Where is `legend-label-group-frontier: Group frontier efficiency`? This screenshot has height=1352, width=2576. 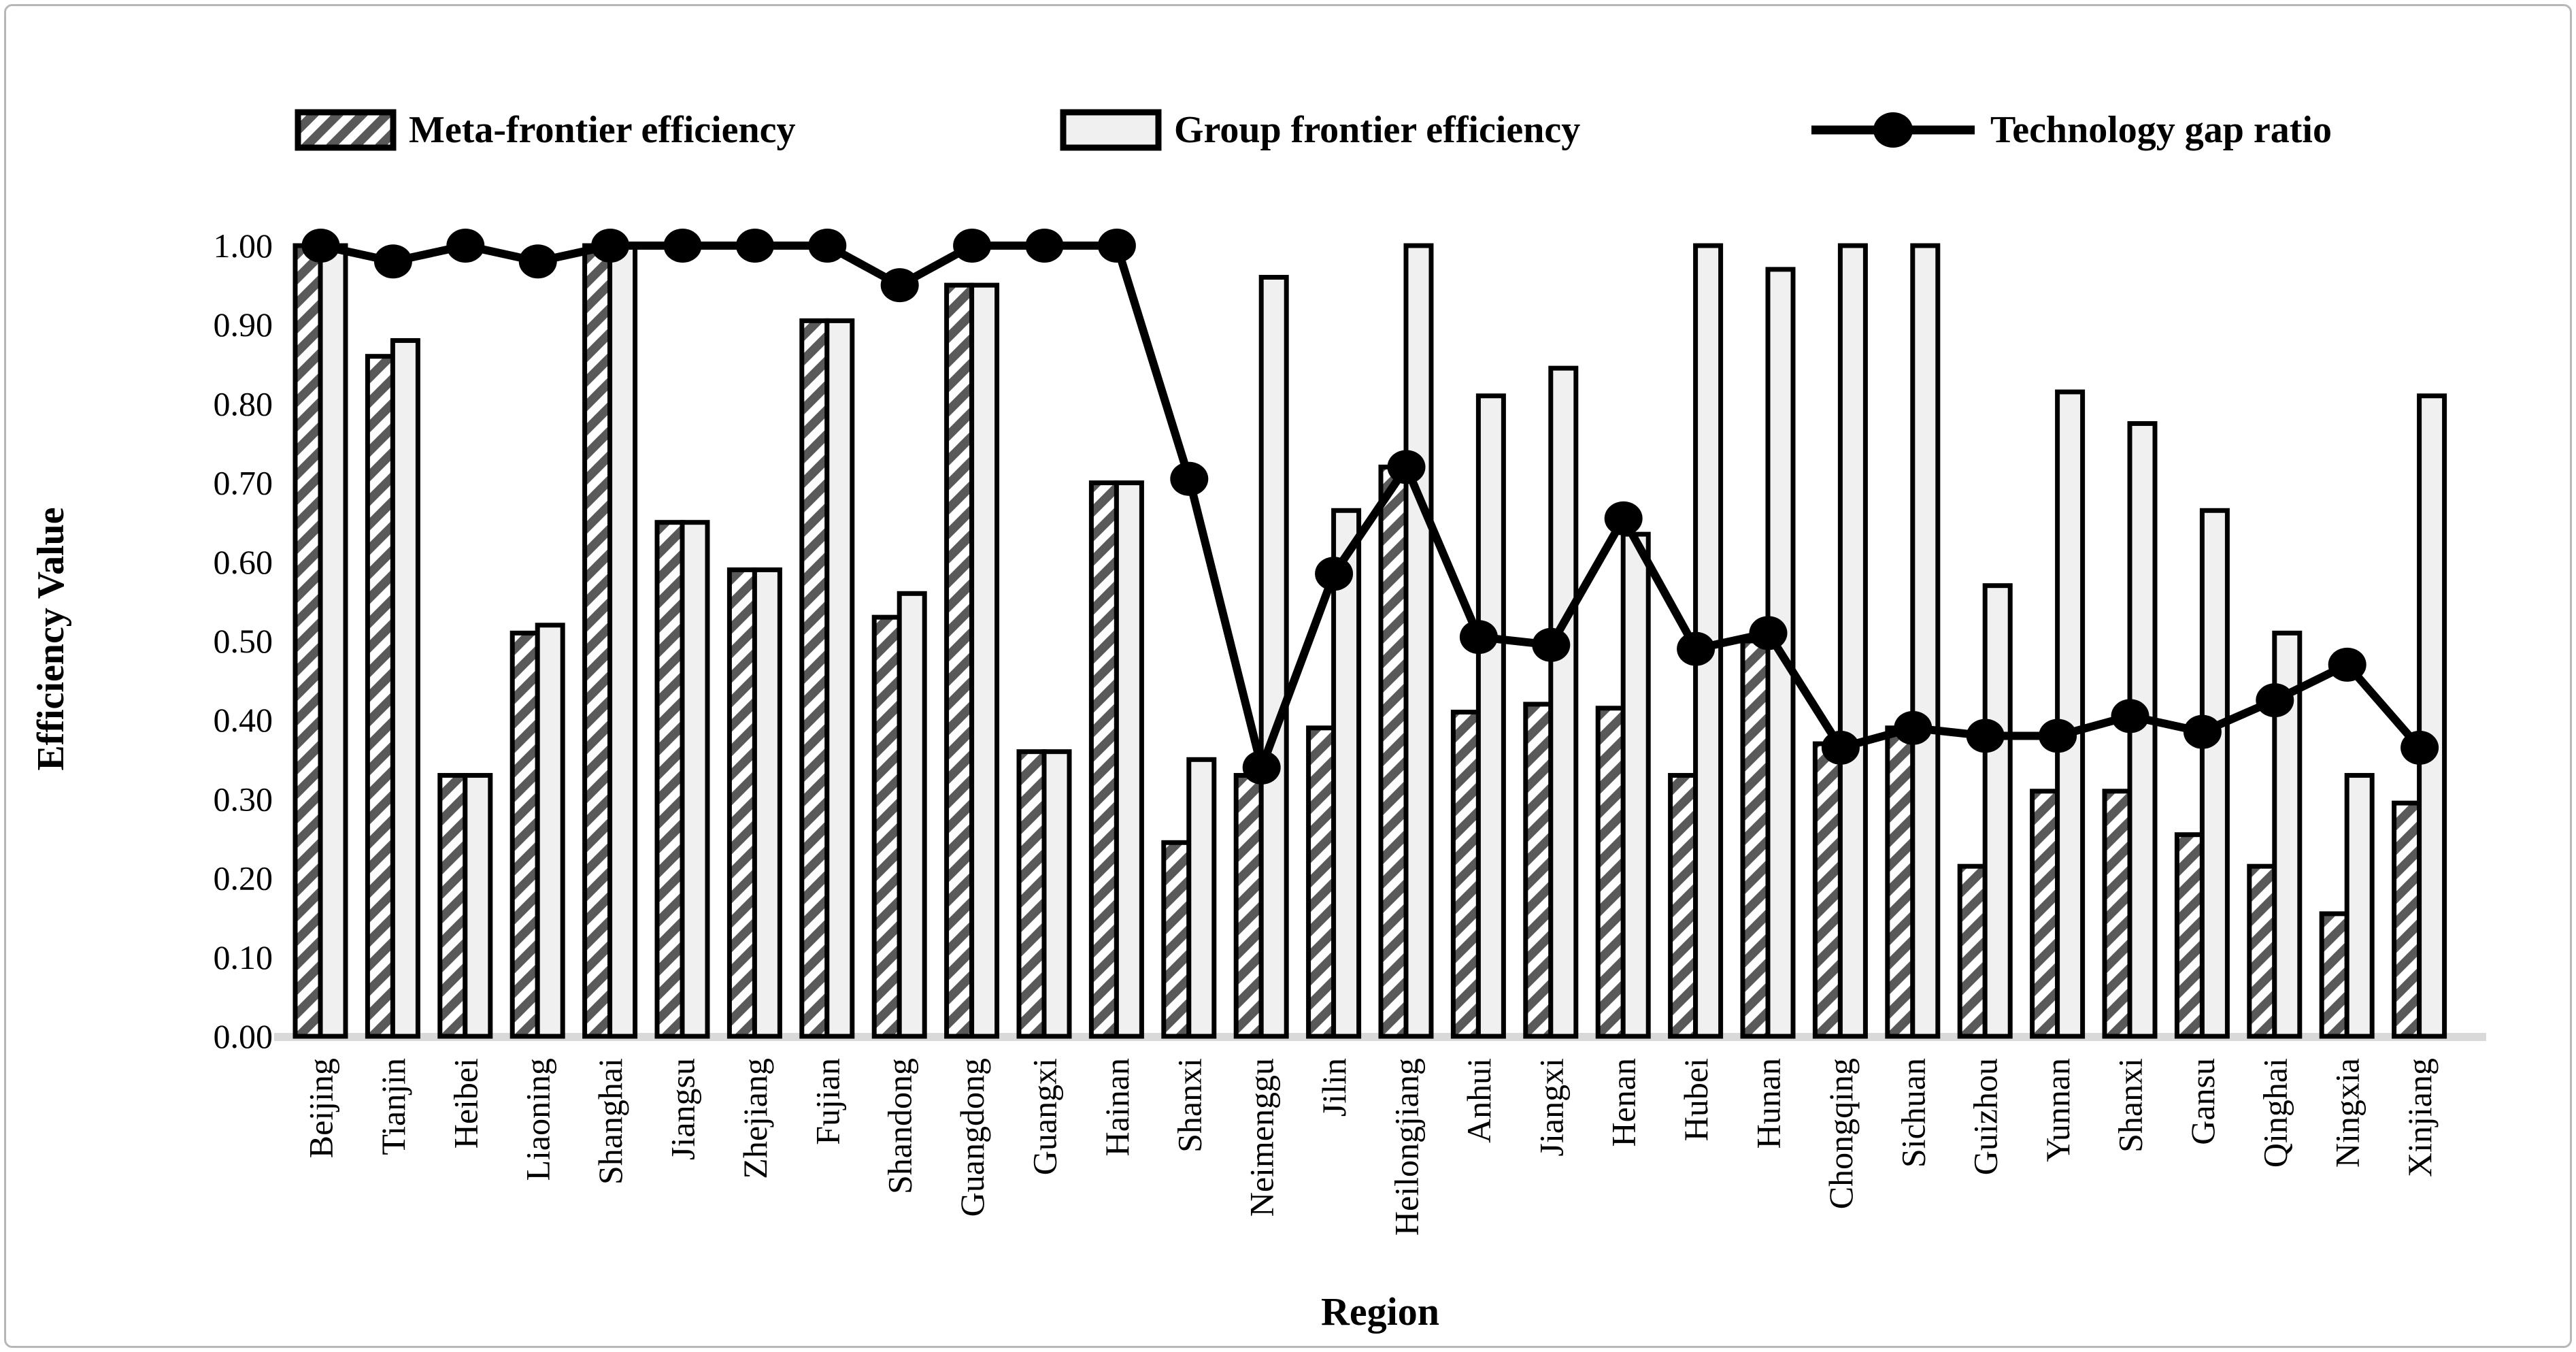 legend-label-group-frontier: Group frontier efficiency is located at coordinates (1377, 130).